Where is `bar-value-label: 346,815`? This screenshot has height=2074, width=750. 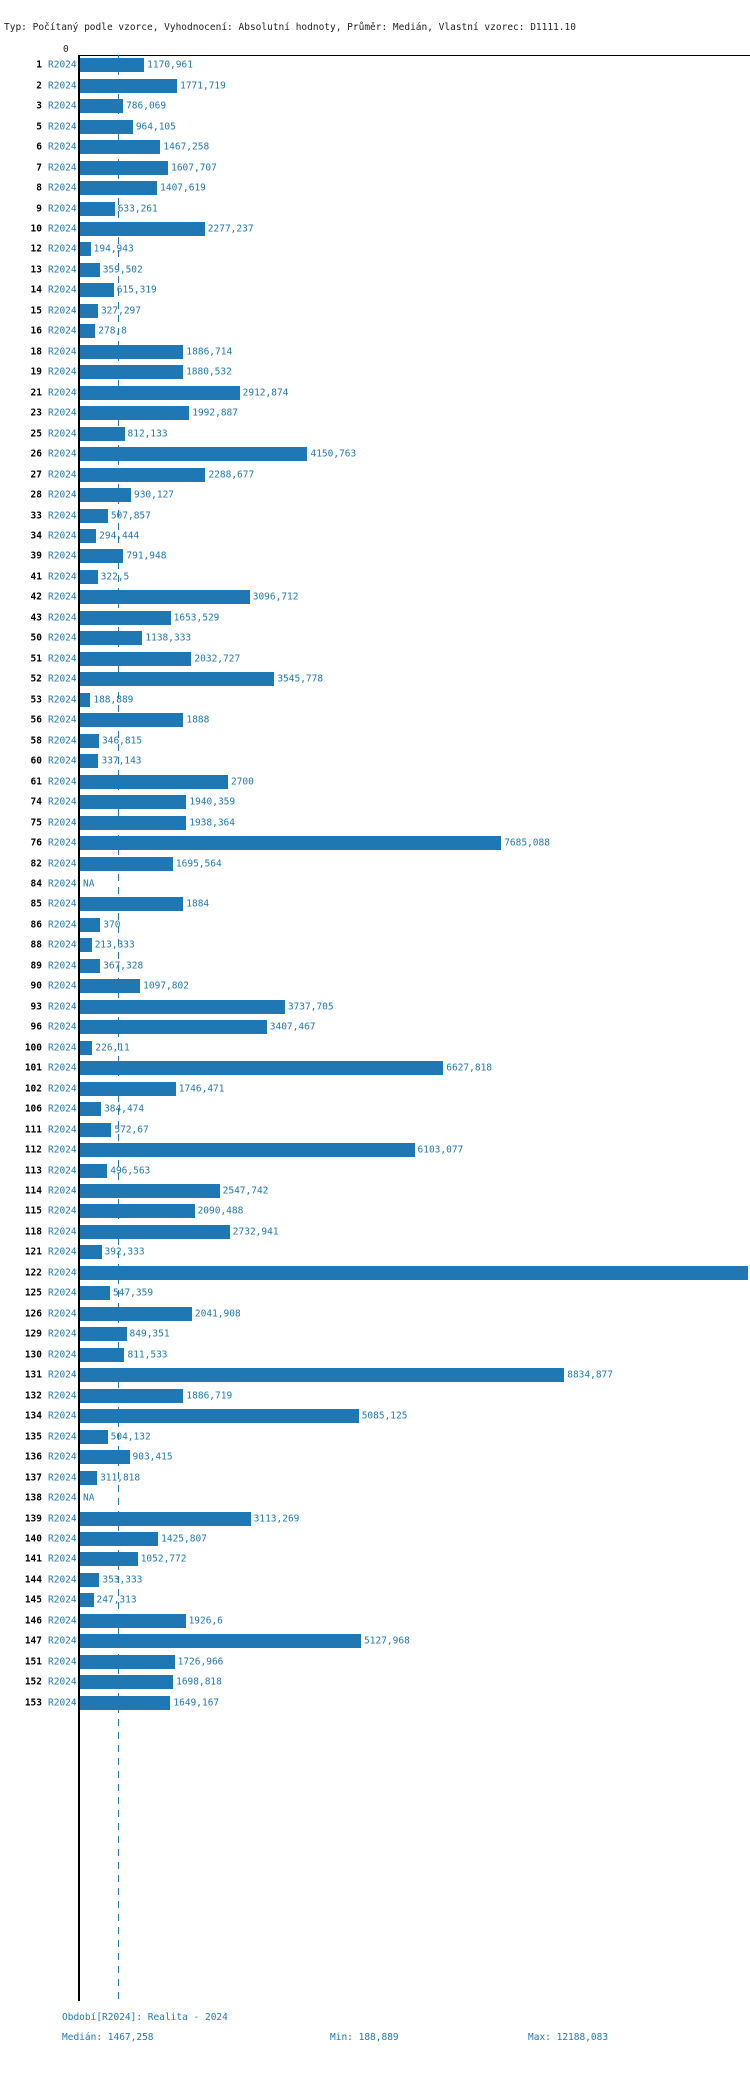 bar-value-label: 346,815 is located at coordinates (122, 741).